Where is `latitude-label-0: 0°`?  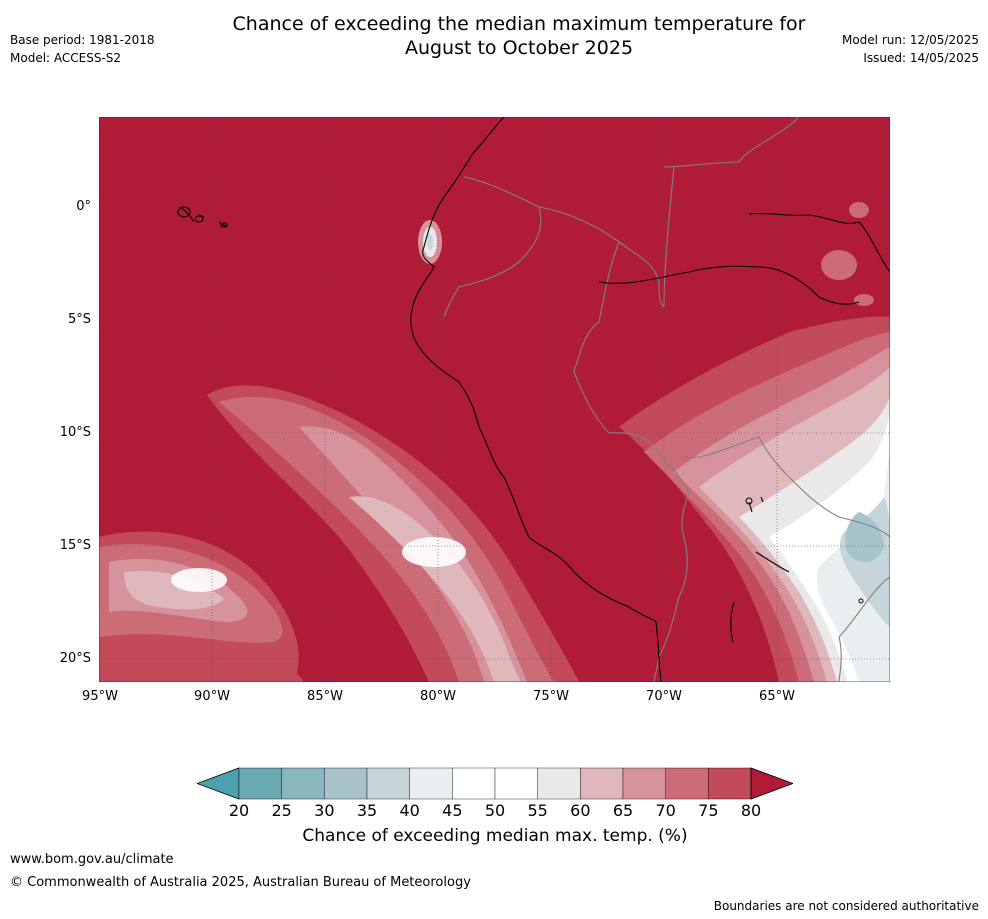
latitude-label-0: 0° is located at coordinates (83, 206).